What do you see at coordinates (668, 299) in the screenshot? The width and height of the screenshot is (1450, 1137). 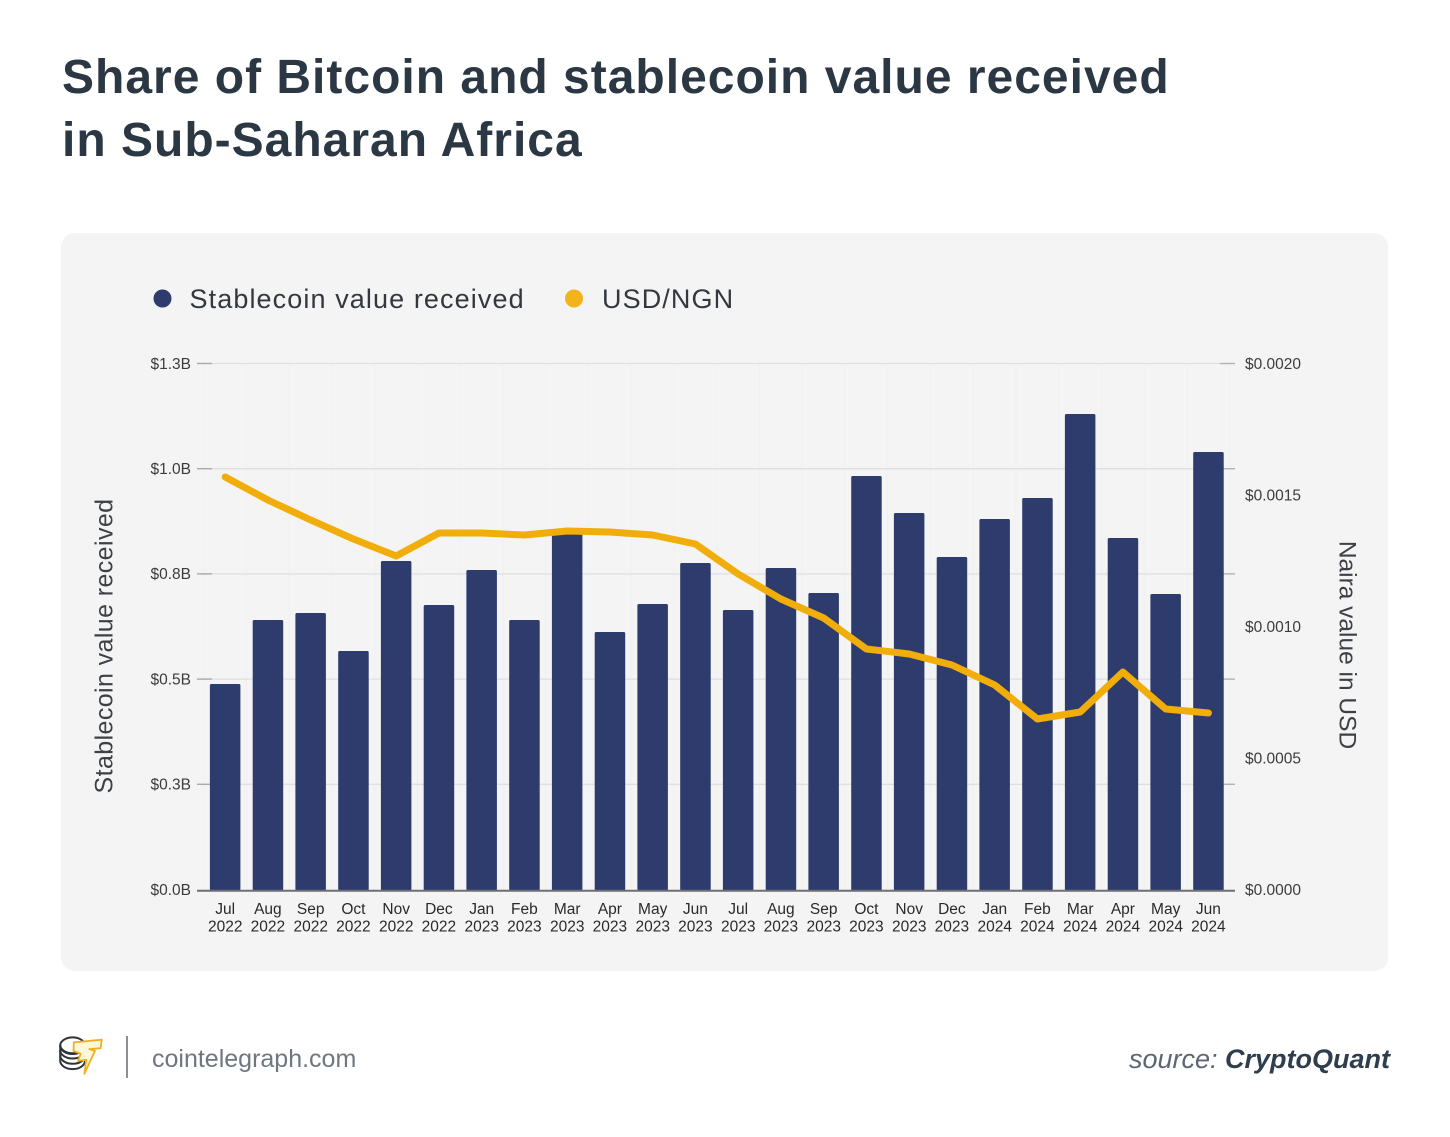 I see `svg-text: USD/NGN` at bounding box center [668, 299].